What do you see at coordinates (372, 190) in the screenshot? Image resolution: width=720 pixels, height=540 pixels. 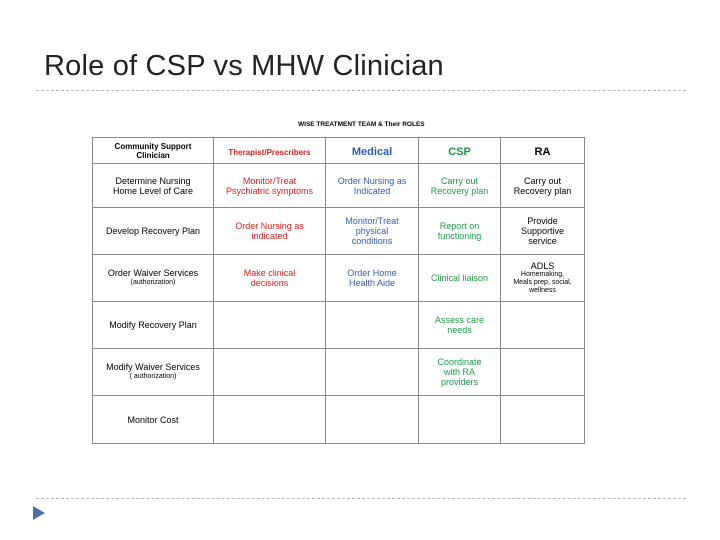 I see `cell-text-line: Indicated` at bounding box center [372, 190].